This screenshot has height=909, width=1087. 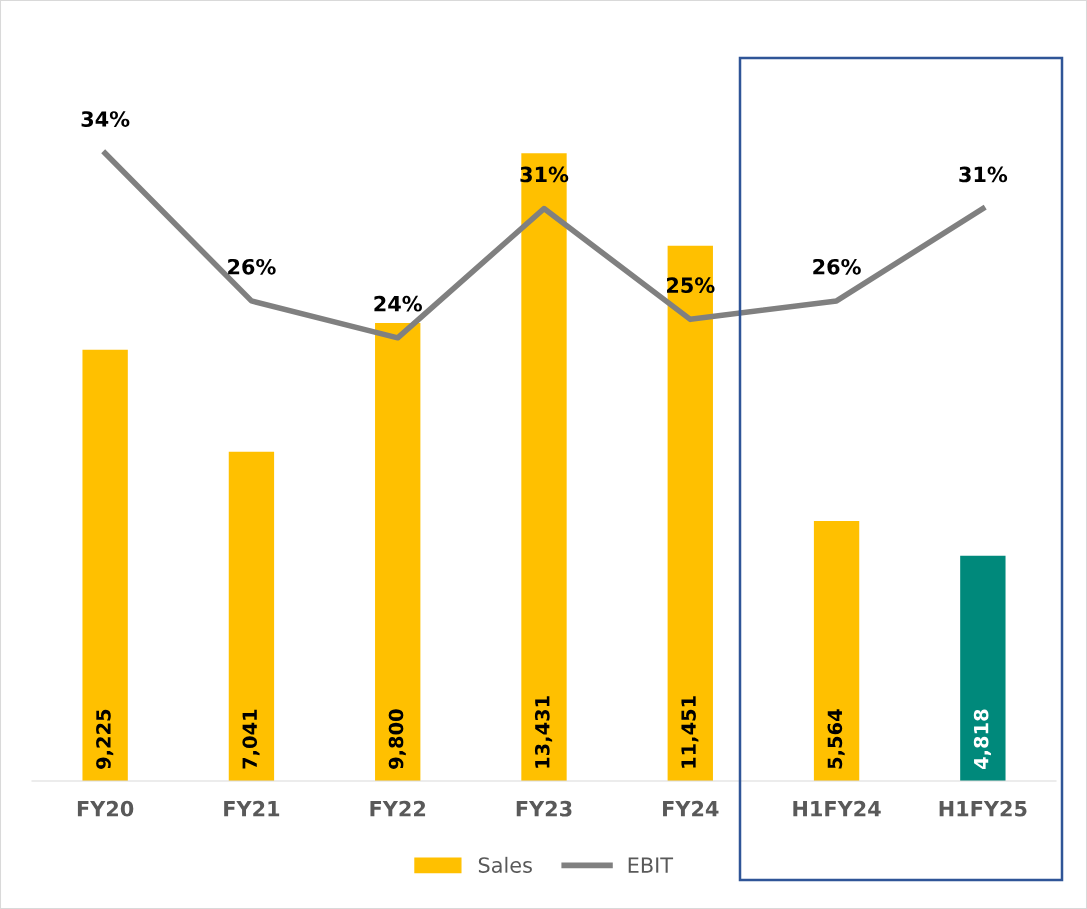 I want to click on data-label: 11,451, so click(x=690, y=732).